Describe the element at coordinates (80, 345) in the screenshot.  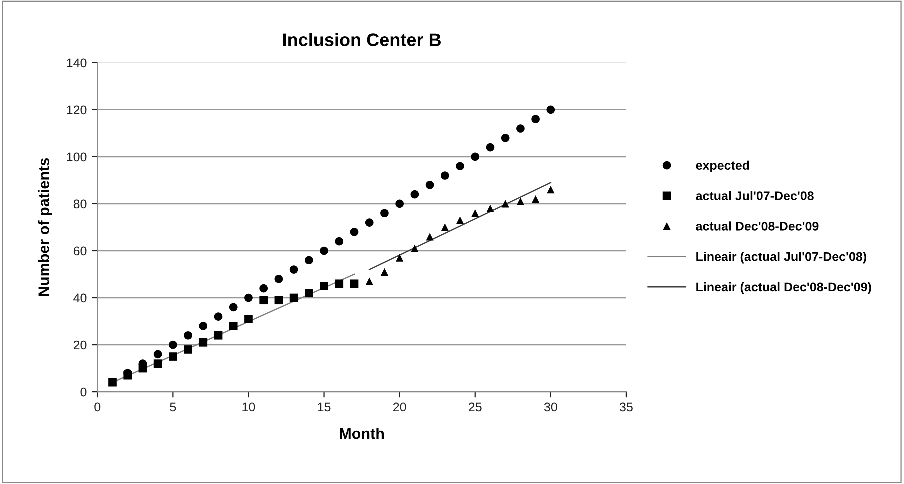
I see `y-tick-label: 20` at that location.